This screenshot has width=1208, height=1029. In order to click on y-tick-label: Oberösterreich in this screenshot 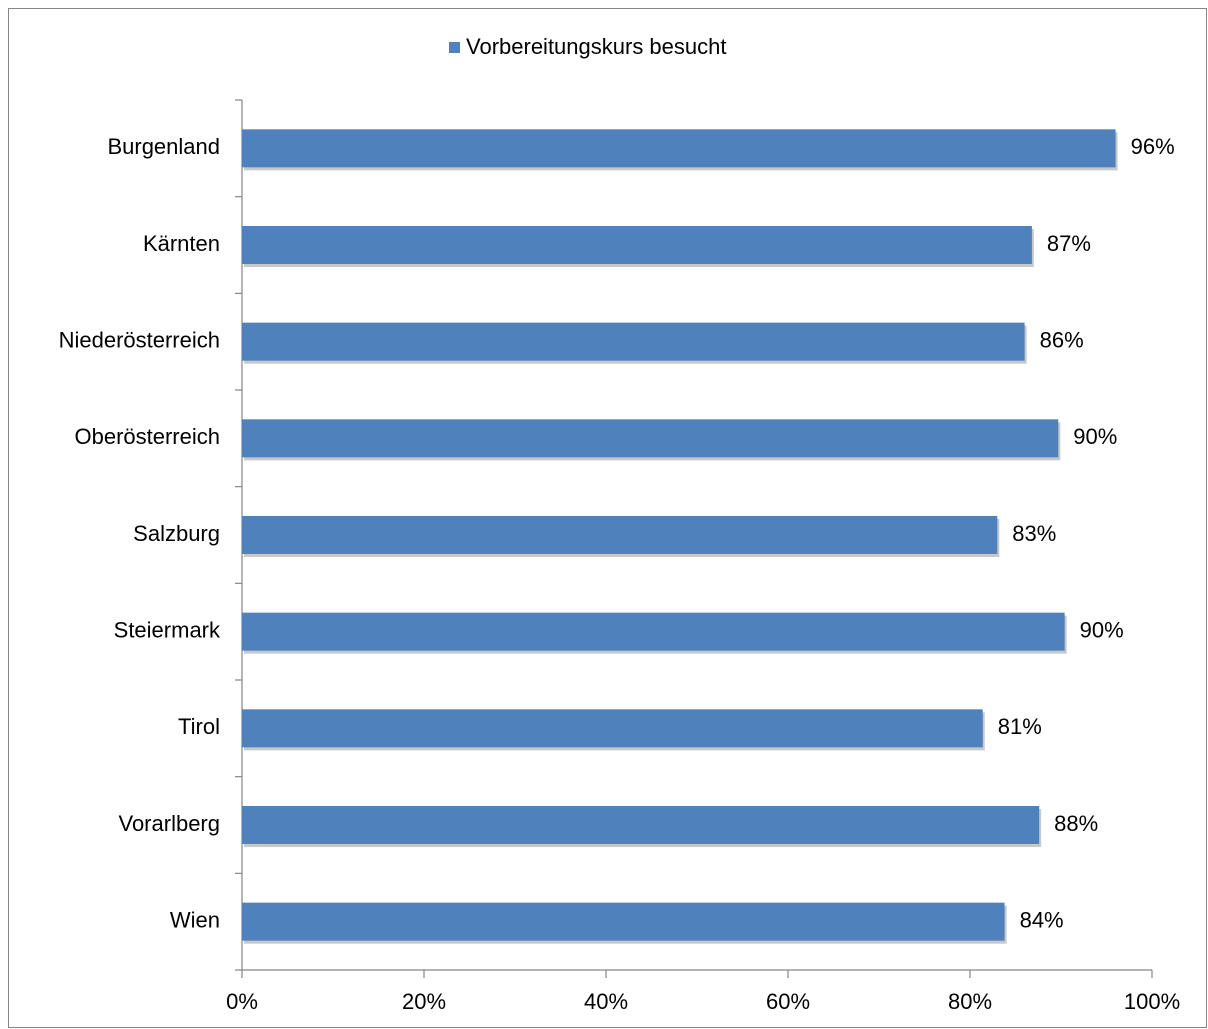, I will do `click(147, 436)`.